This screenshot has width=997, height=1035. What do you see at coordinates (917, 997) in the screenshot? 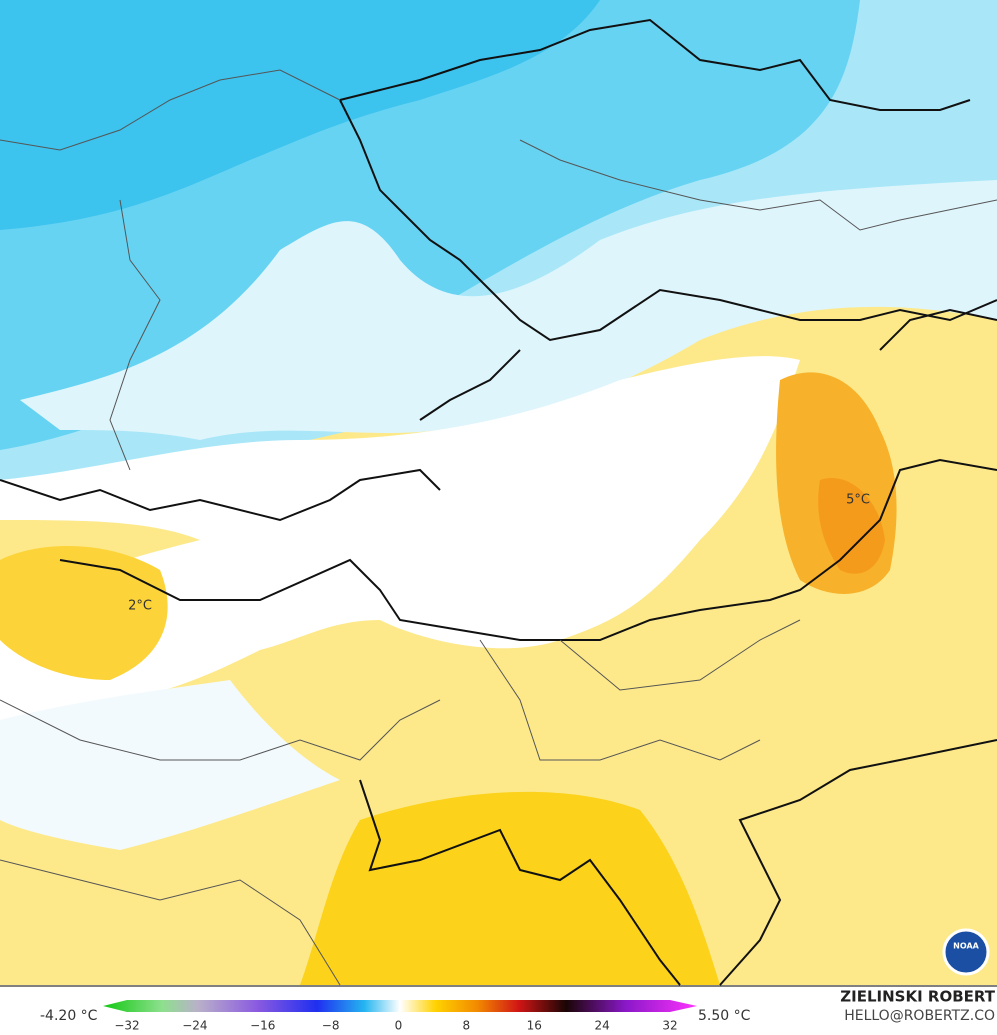
I see `credit-name: ZIELINSKI ROBERT` at bounding box center [917, 997].